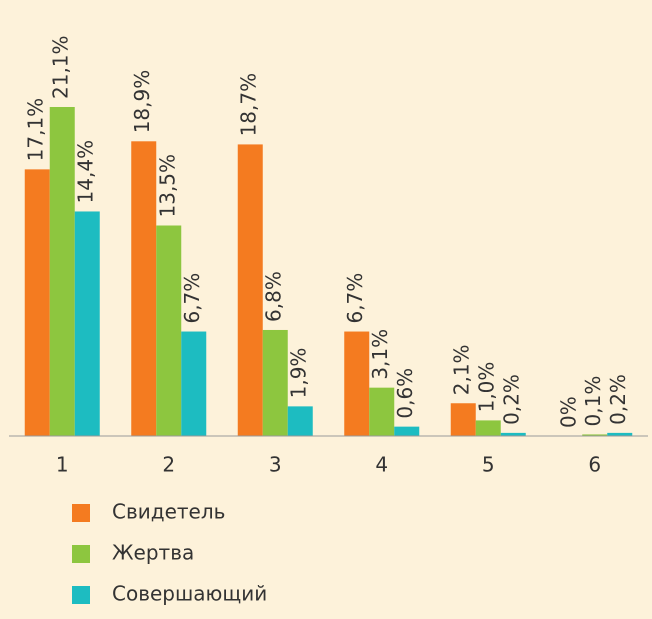  What do you see at coordinates (153, 553) in the screenshot?
I see `legend-label: Жертва` at bounding box center [153, 553].